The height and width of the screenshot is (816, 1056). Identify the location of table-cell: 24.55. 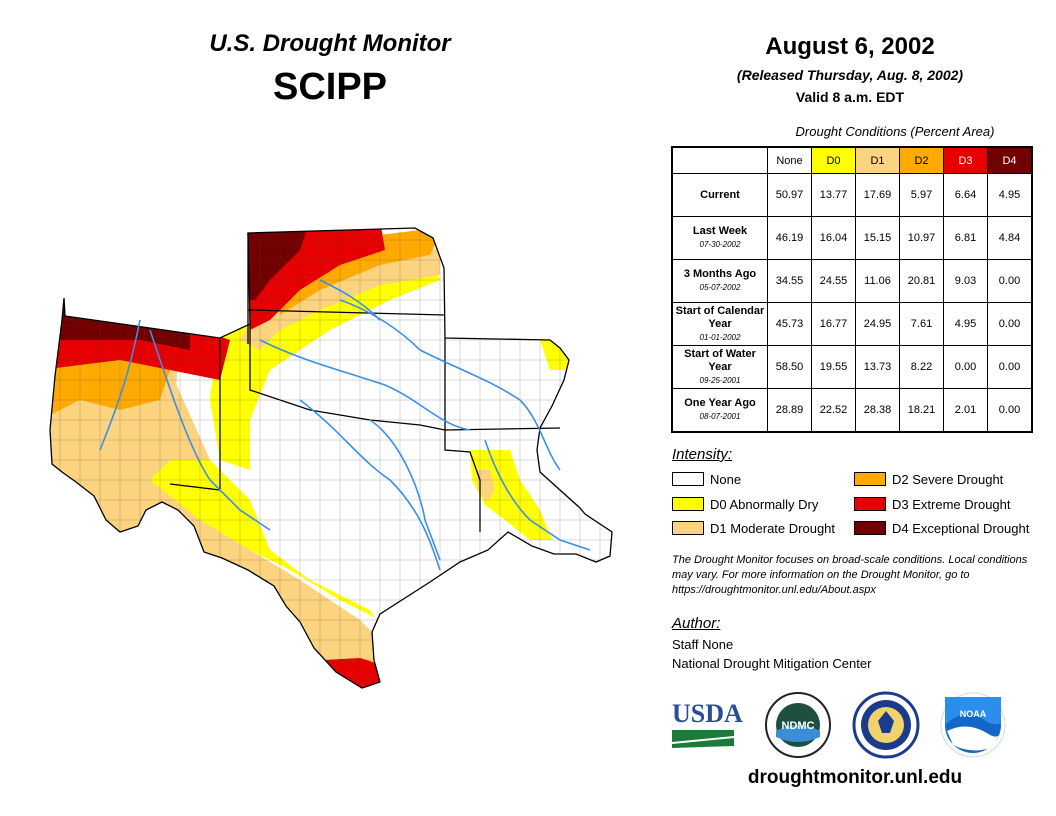
(833, 281).